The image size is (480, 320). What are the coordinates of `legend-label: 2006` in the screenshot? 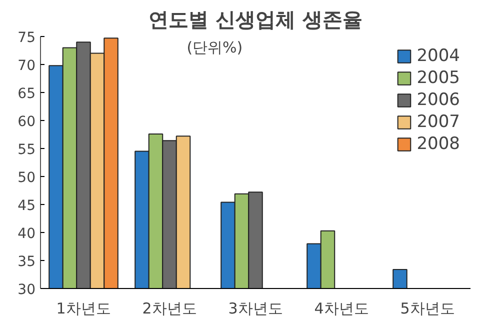 It's located at (438, 100).